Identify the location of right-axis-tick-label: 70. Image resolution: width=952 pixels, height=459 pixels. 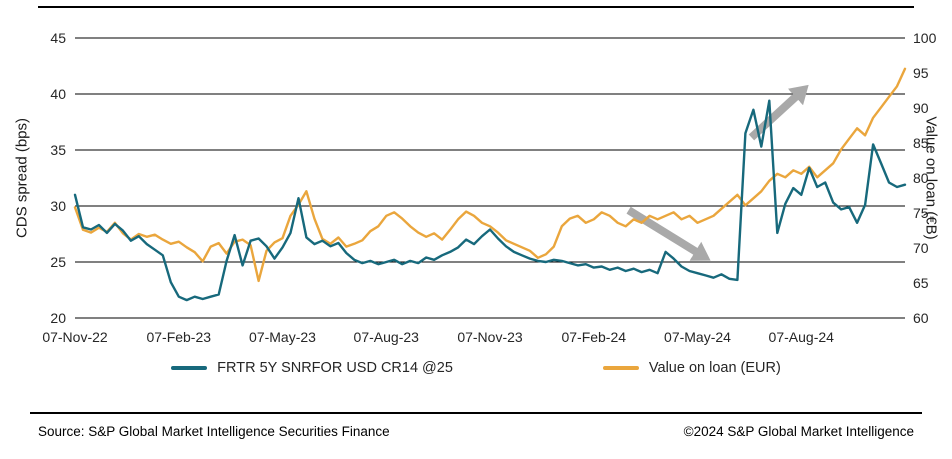
(921, 248).